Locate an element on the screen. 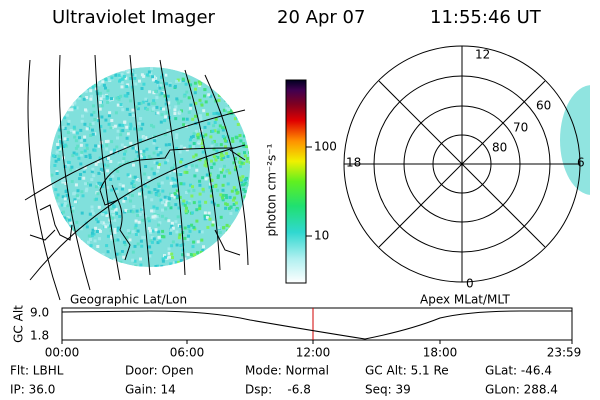 This screenshot has height=400, width=600. mlt-label: 6 is located at coordinates (581, 163).